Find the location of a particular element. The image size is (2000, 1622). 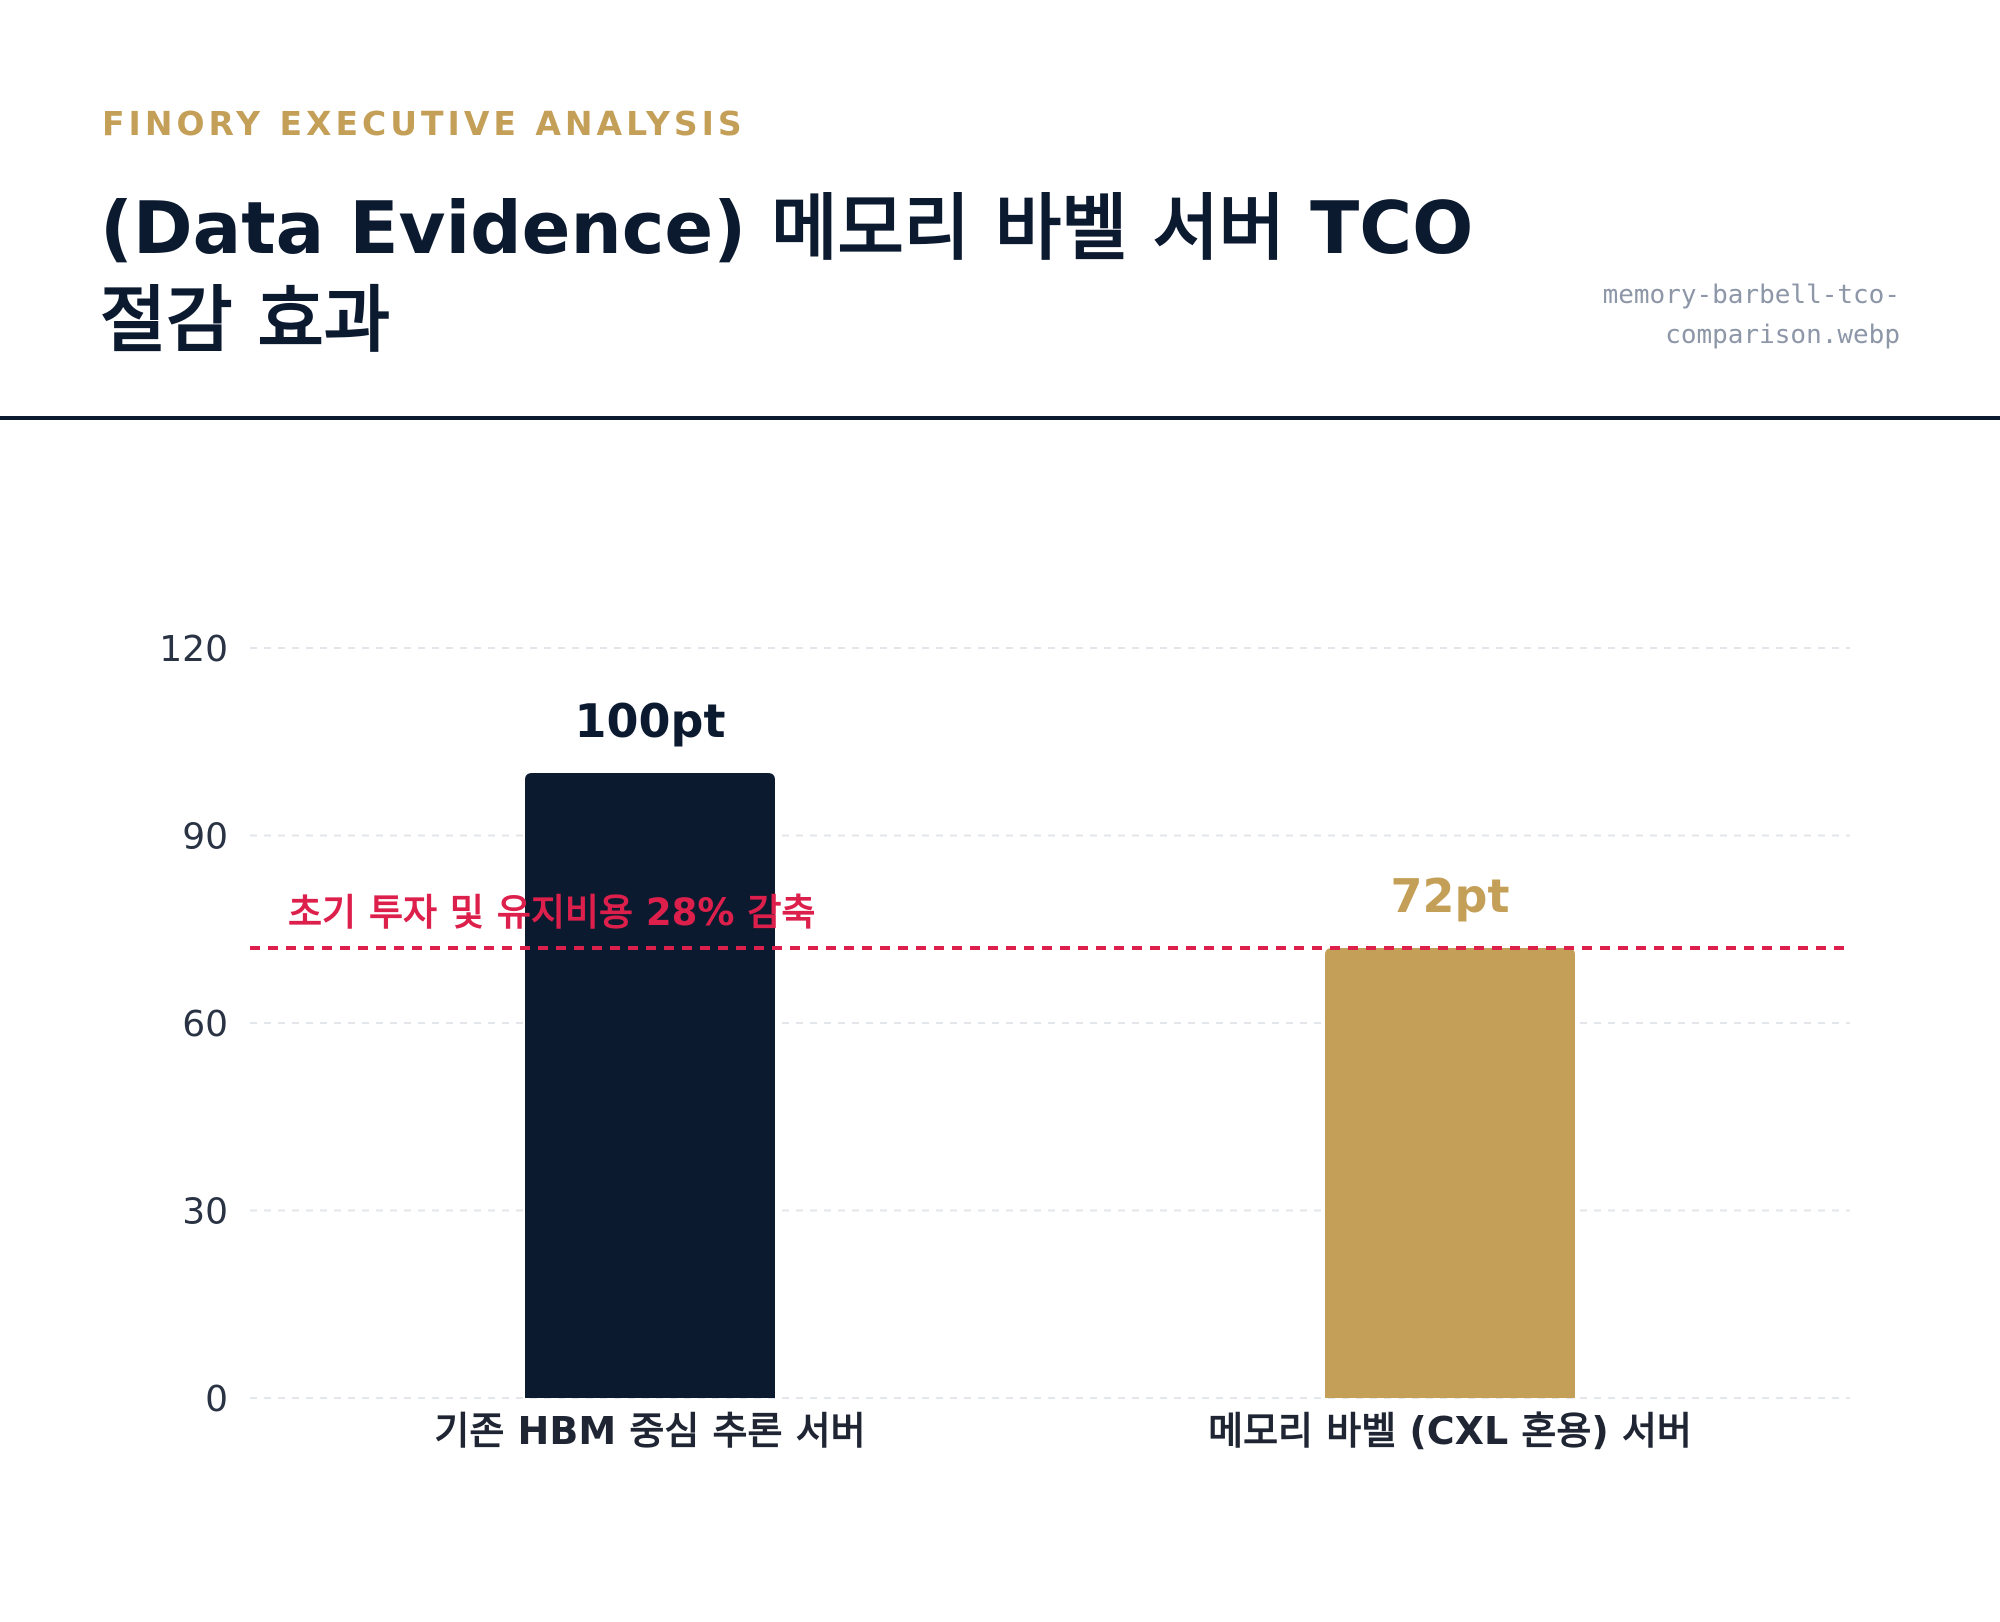

report-kicker: FINORY EXECUTIVE ANALYSIS is located at coordinates (424, 123).